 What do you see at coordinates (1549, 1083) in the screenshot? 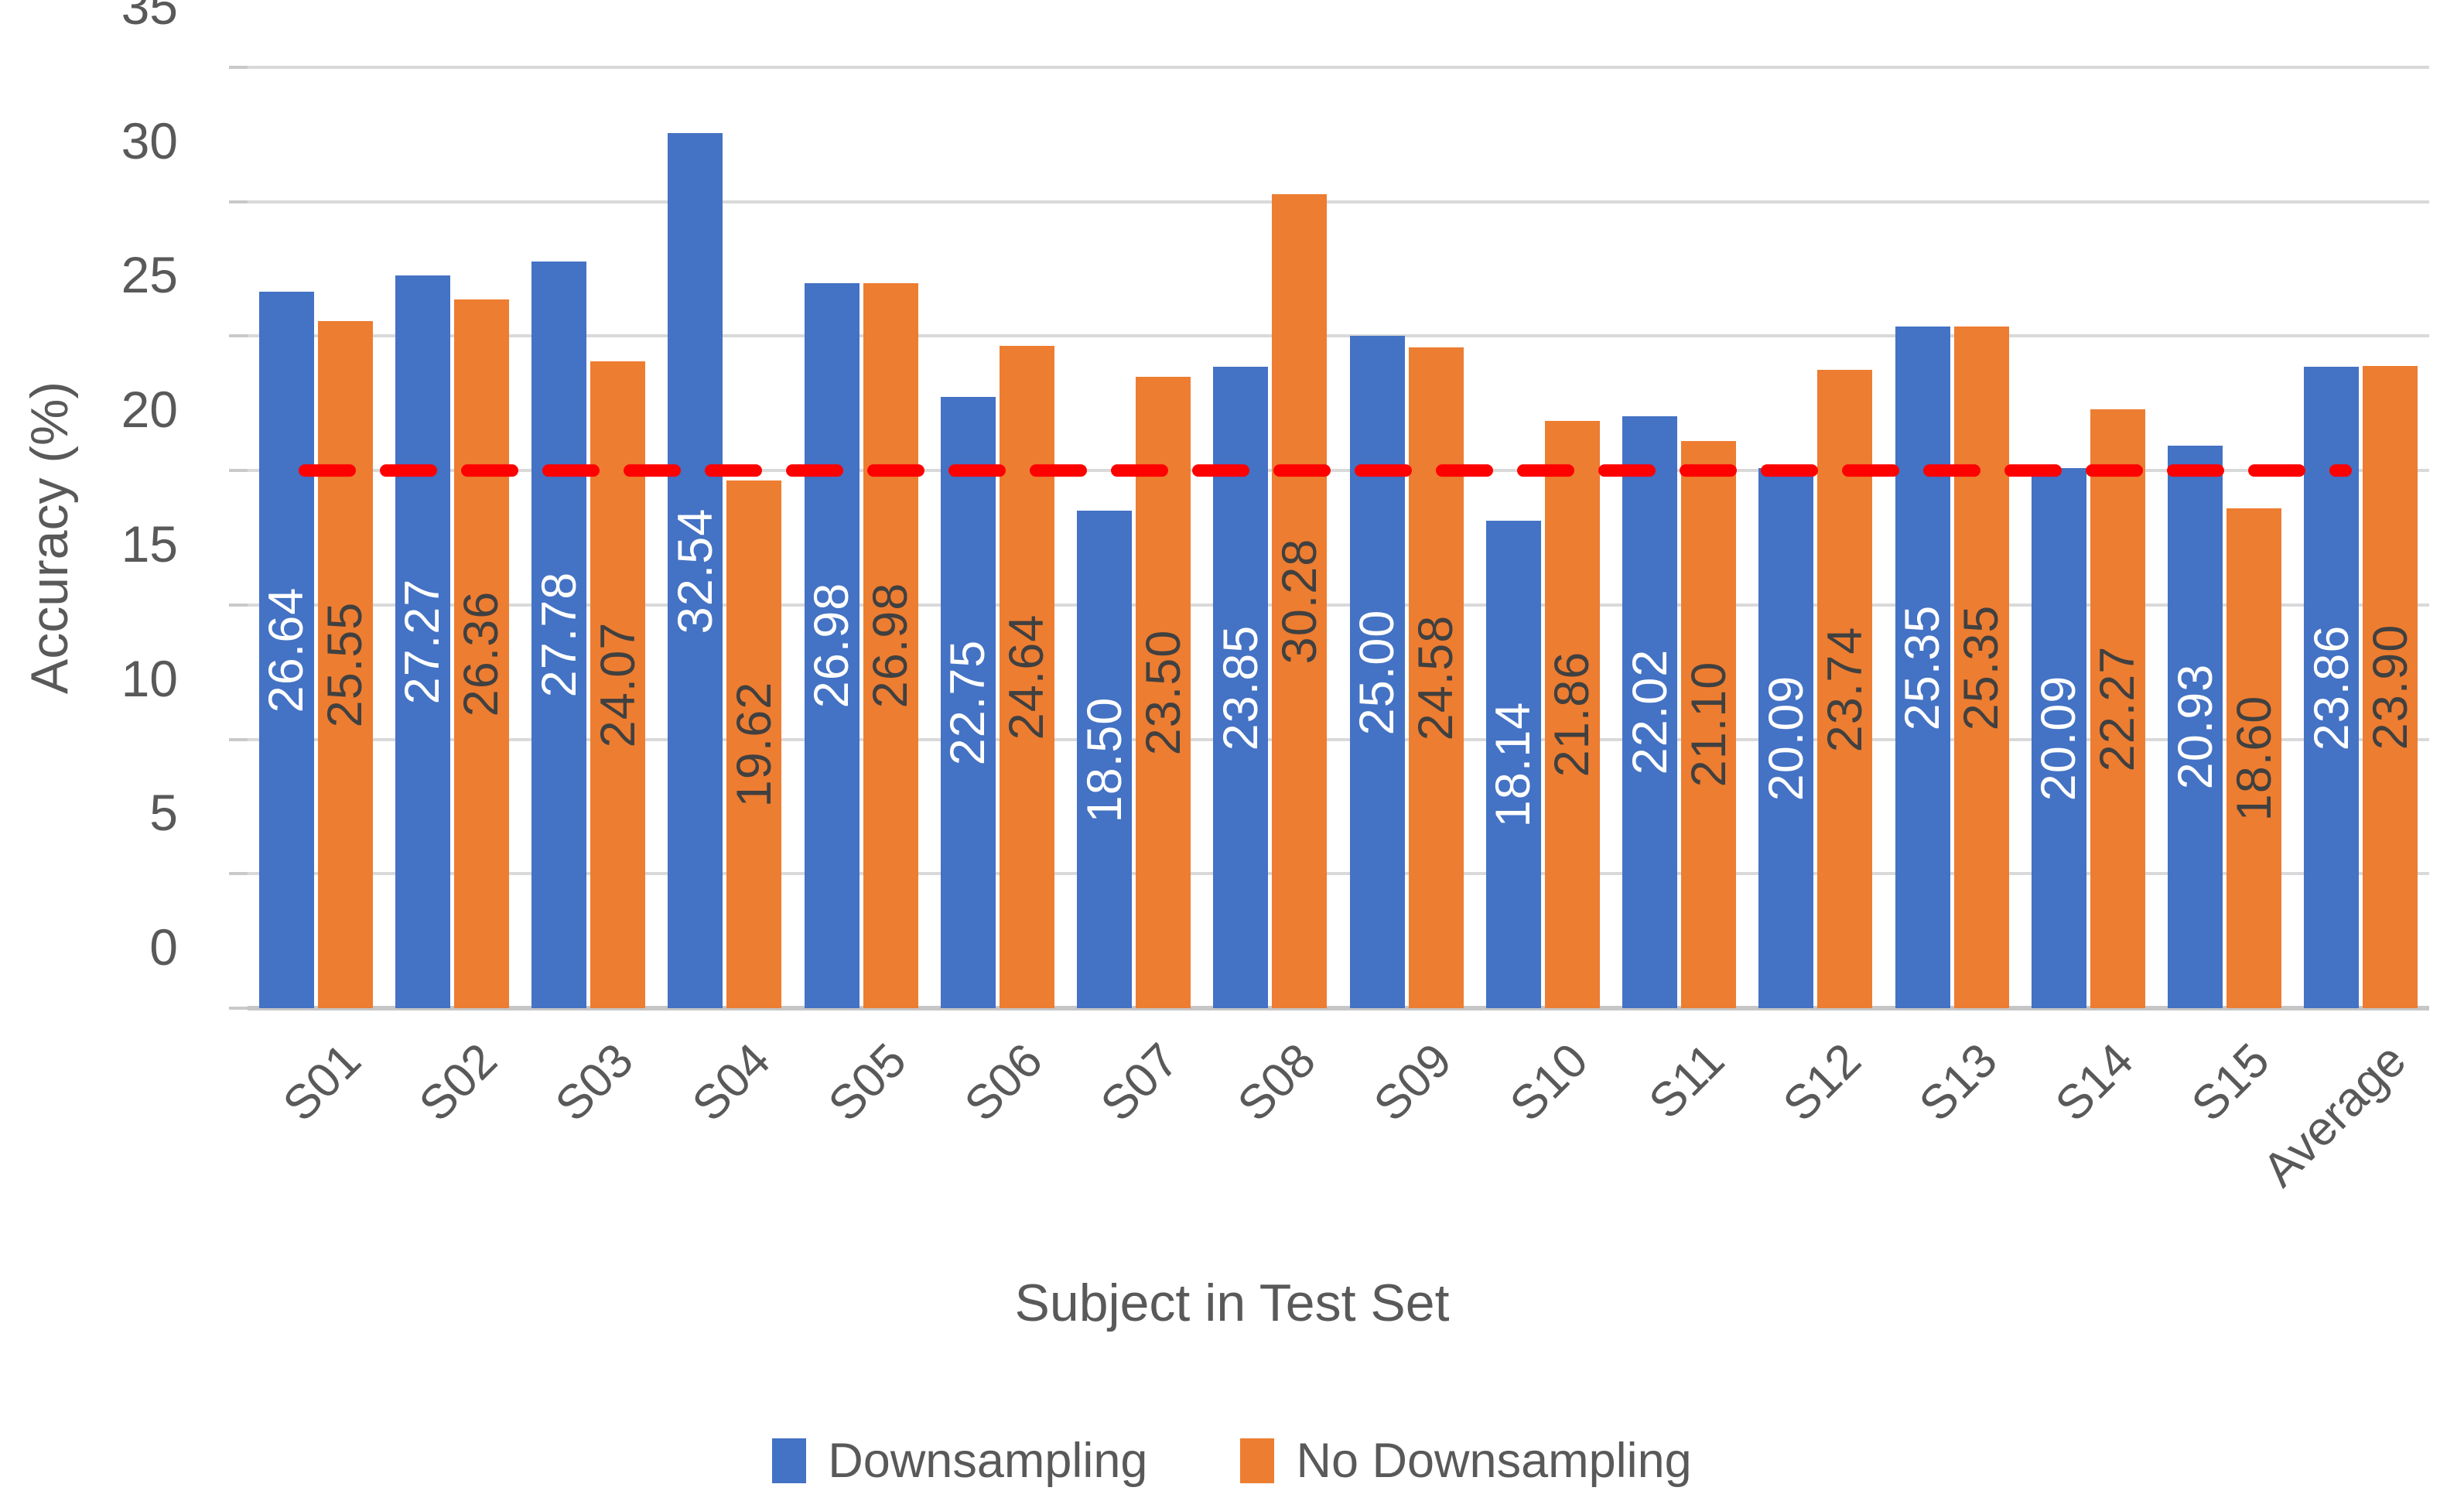
I see `x-tick-label-S10: S10` at bounding box center [1549, 1083].